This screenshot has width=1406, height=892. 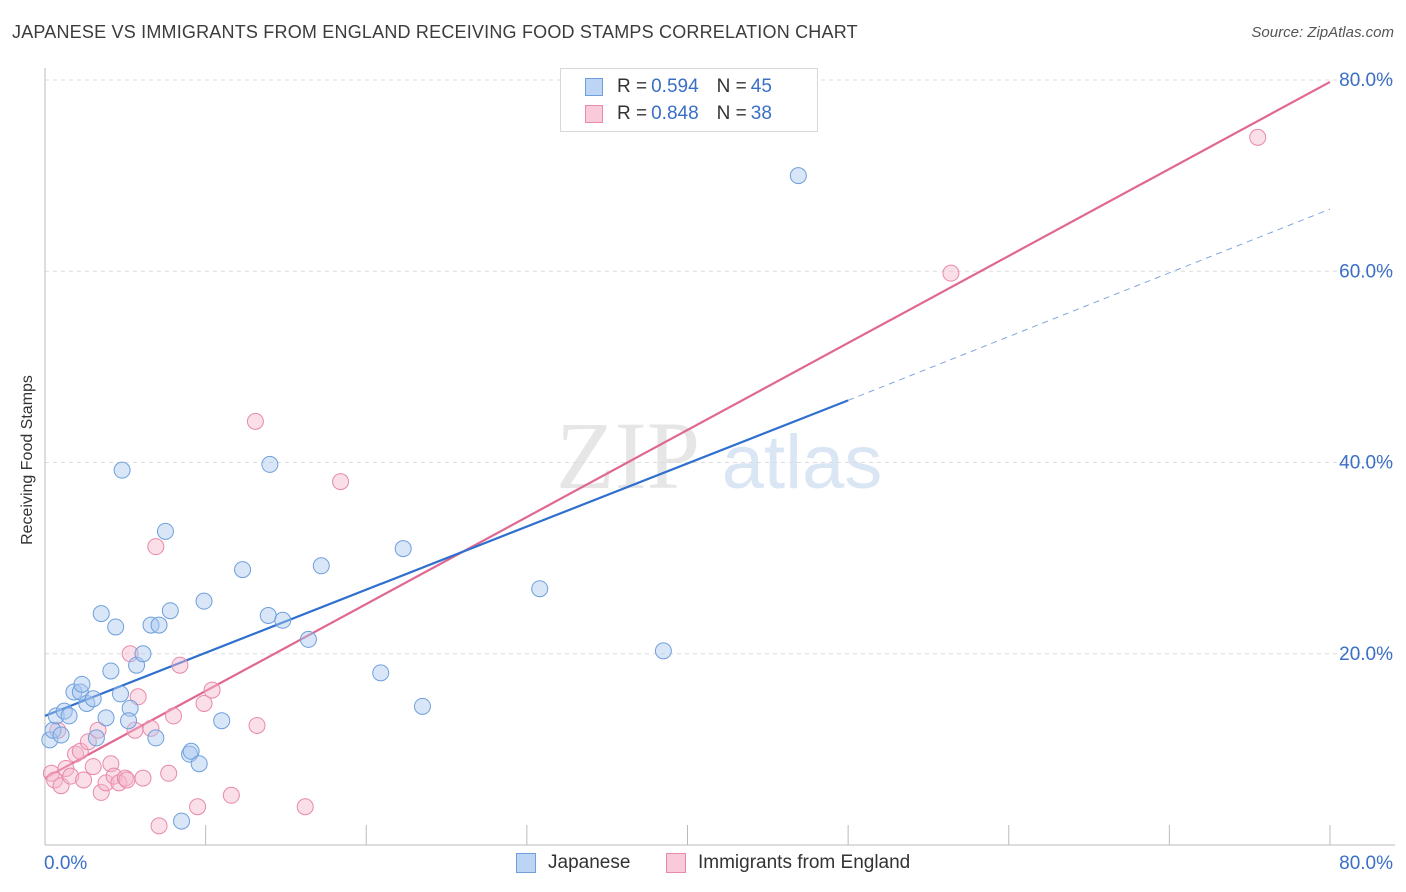 I want to click on legend-label-england: Immigrants from England, so click(x=804, y=862).